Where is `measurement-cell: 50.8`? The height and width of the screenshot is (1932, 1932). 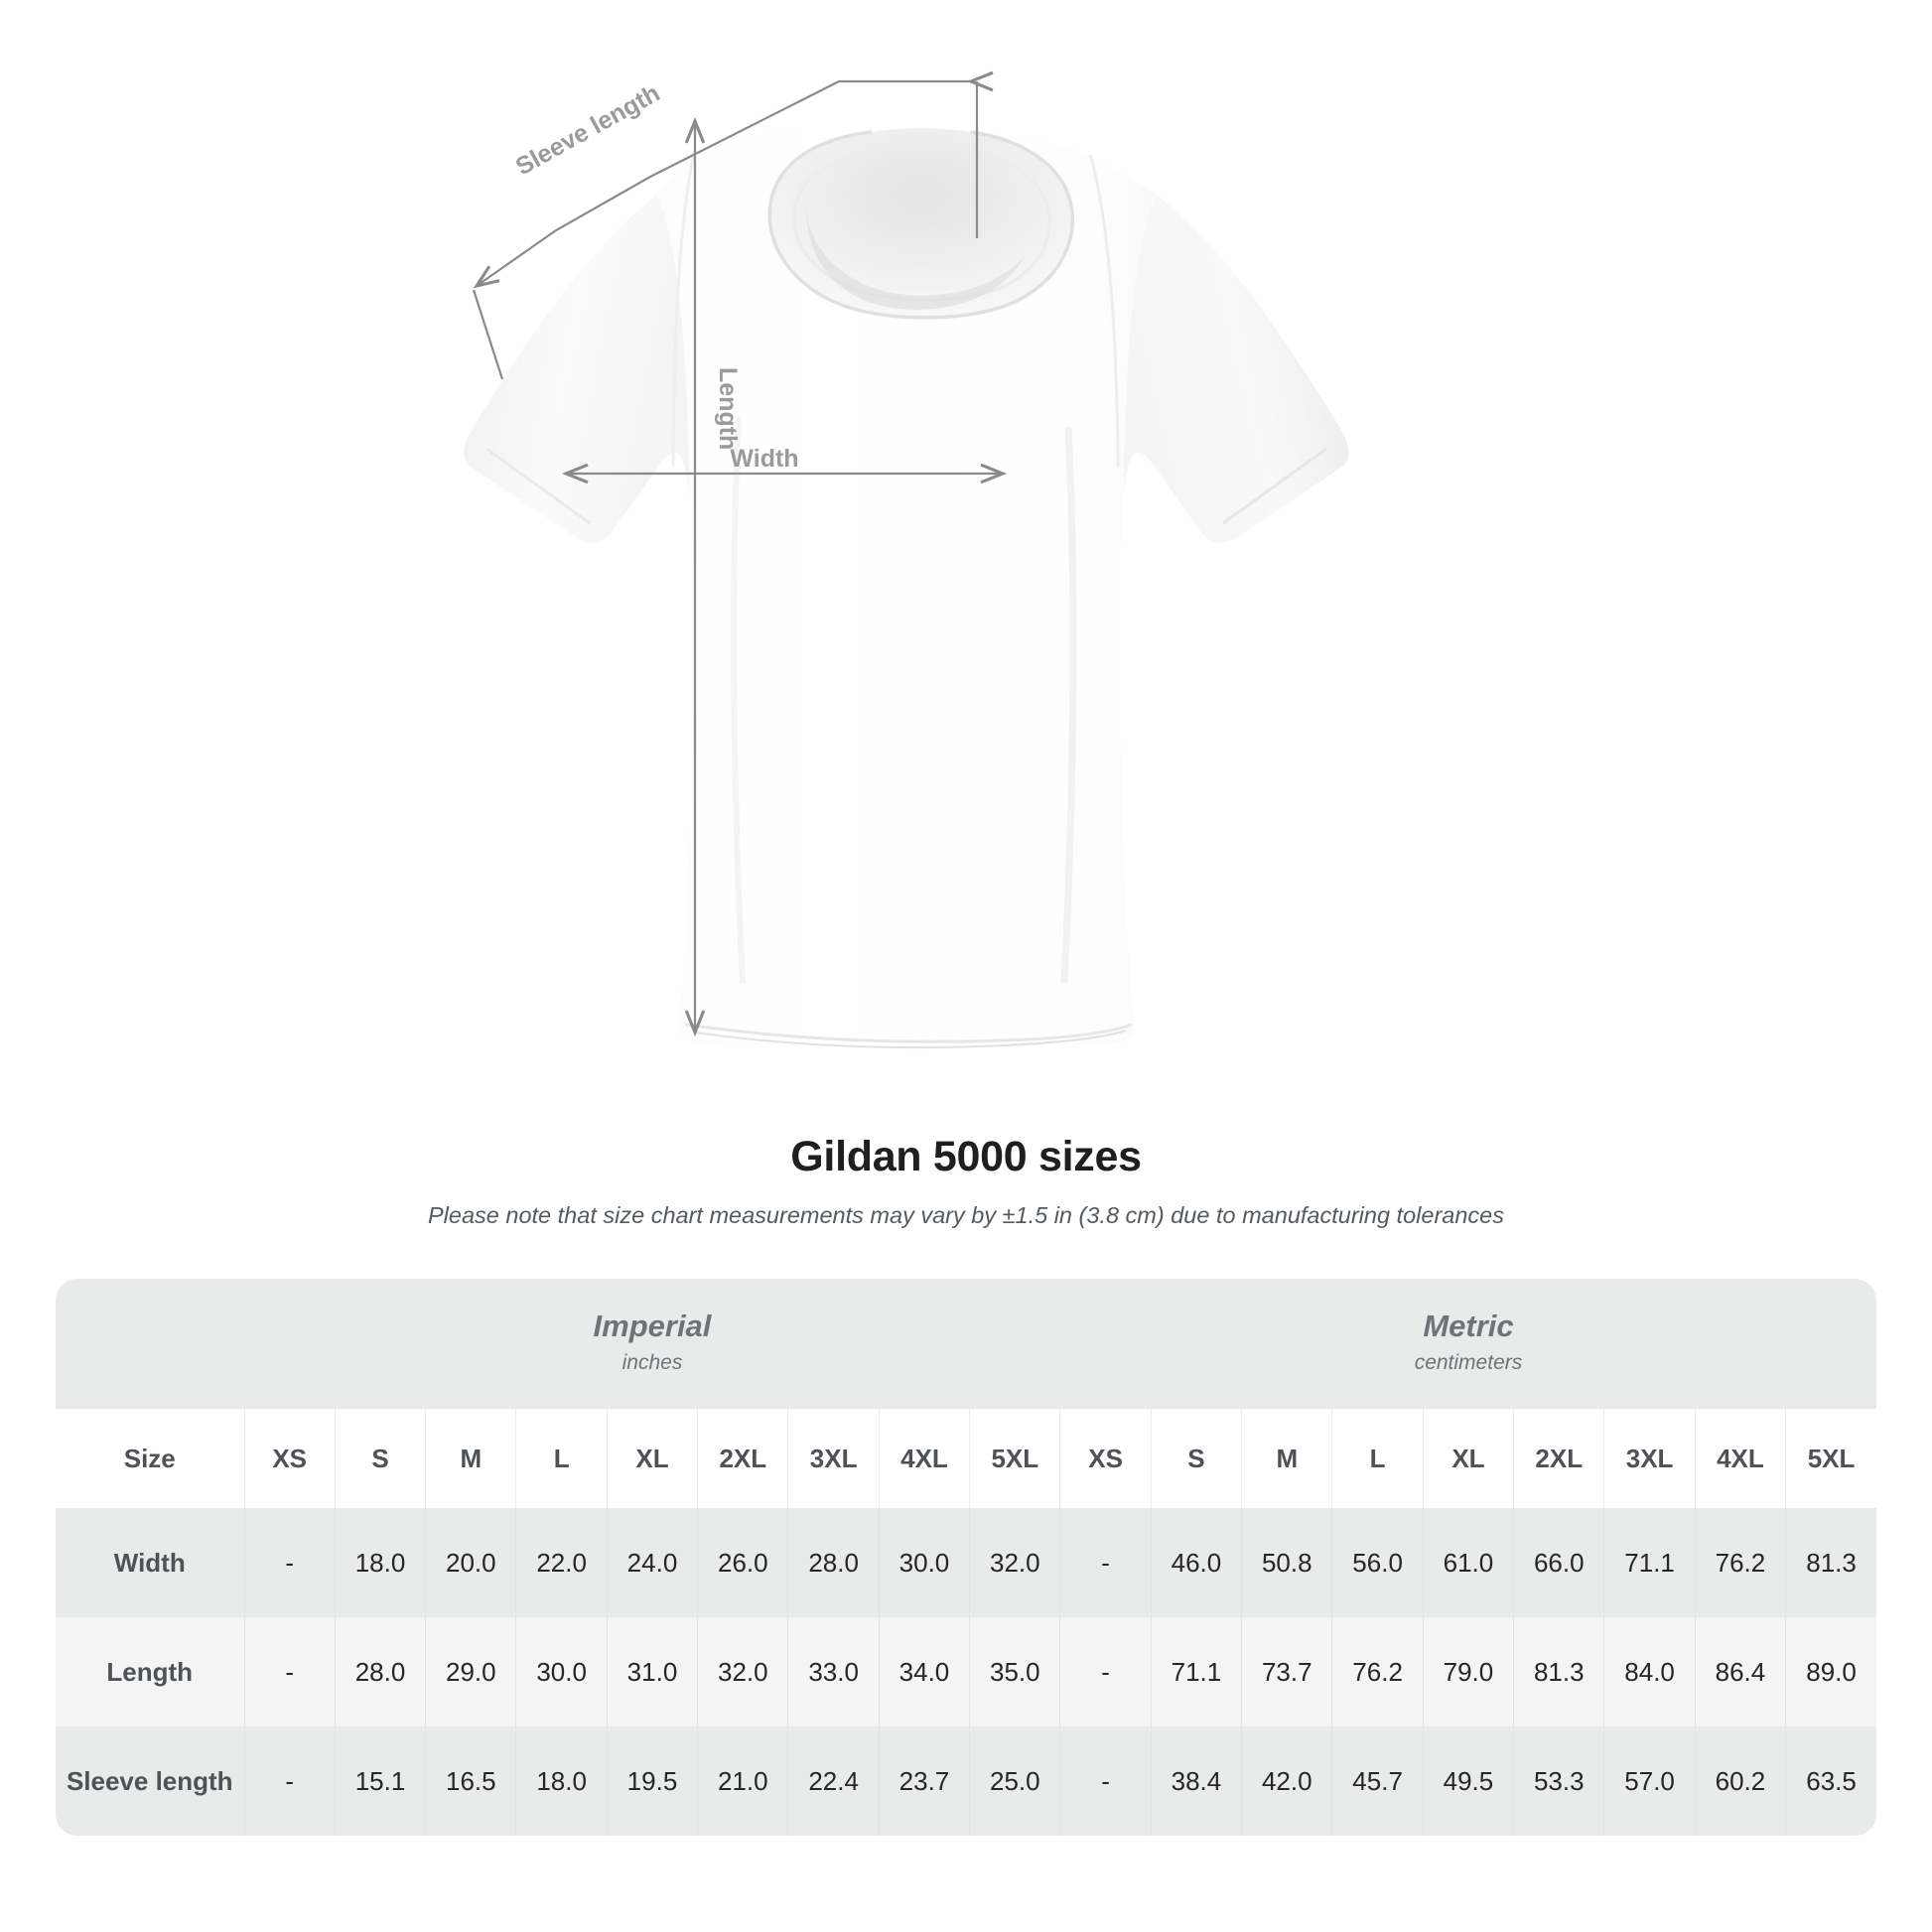
measurement-cell: 50.8 is located at coordinates (1286, 1563).